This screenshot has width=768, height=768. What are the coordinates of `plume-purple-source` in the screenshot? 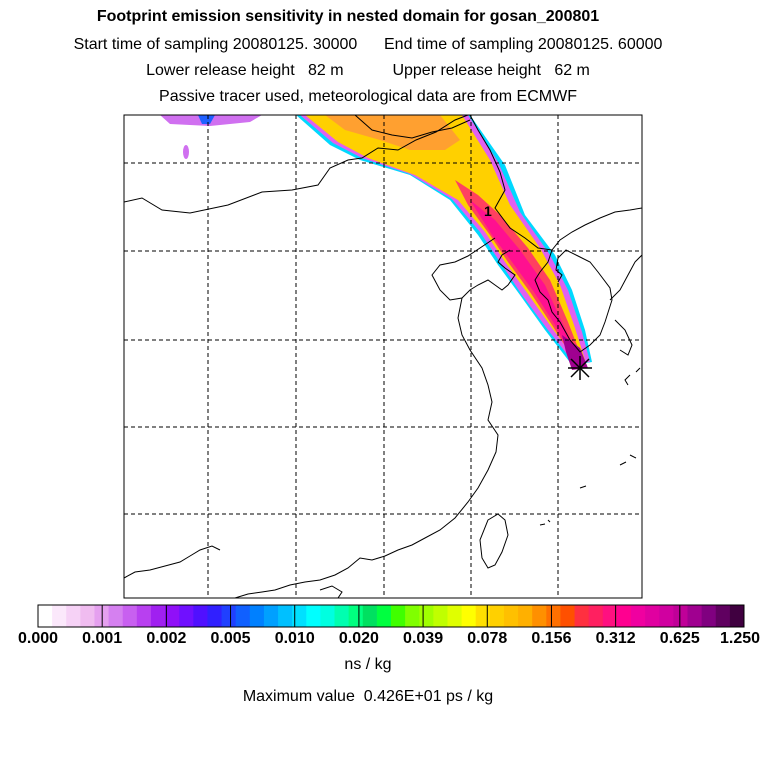 It's located at (575, 352).